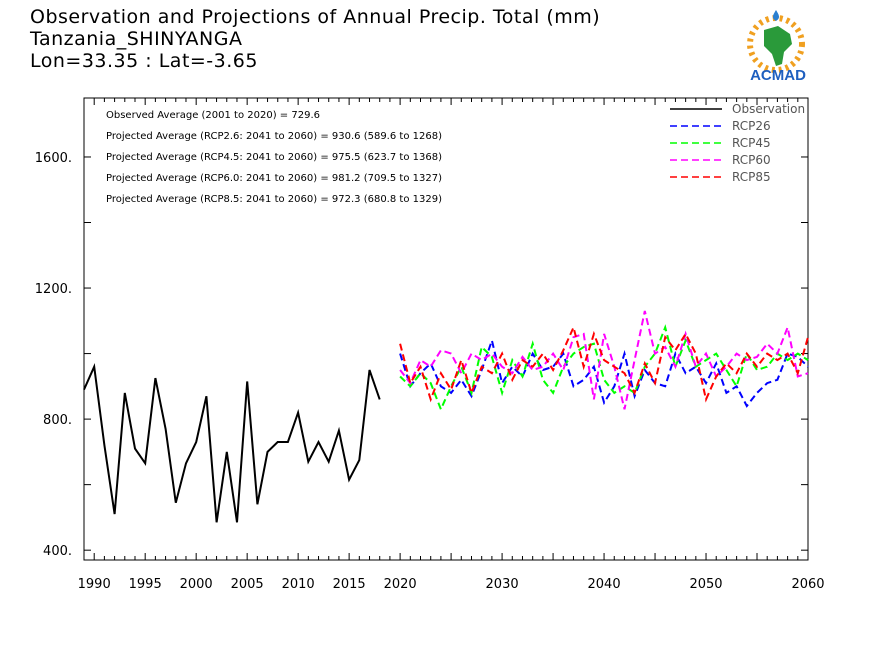 The image size is (879, 659). I want to click on x-tick-label: 2020, so click(400, 584).